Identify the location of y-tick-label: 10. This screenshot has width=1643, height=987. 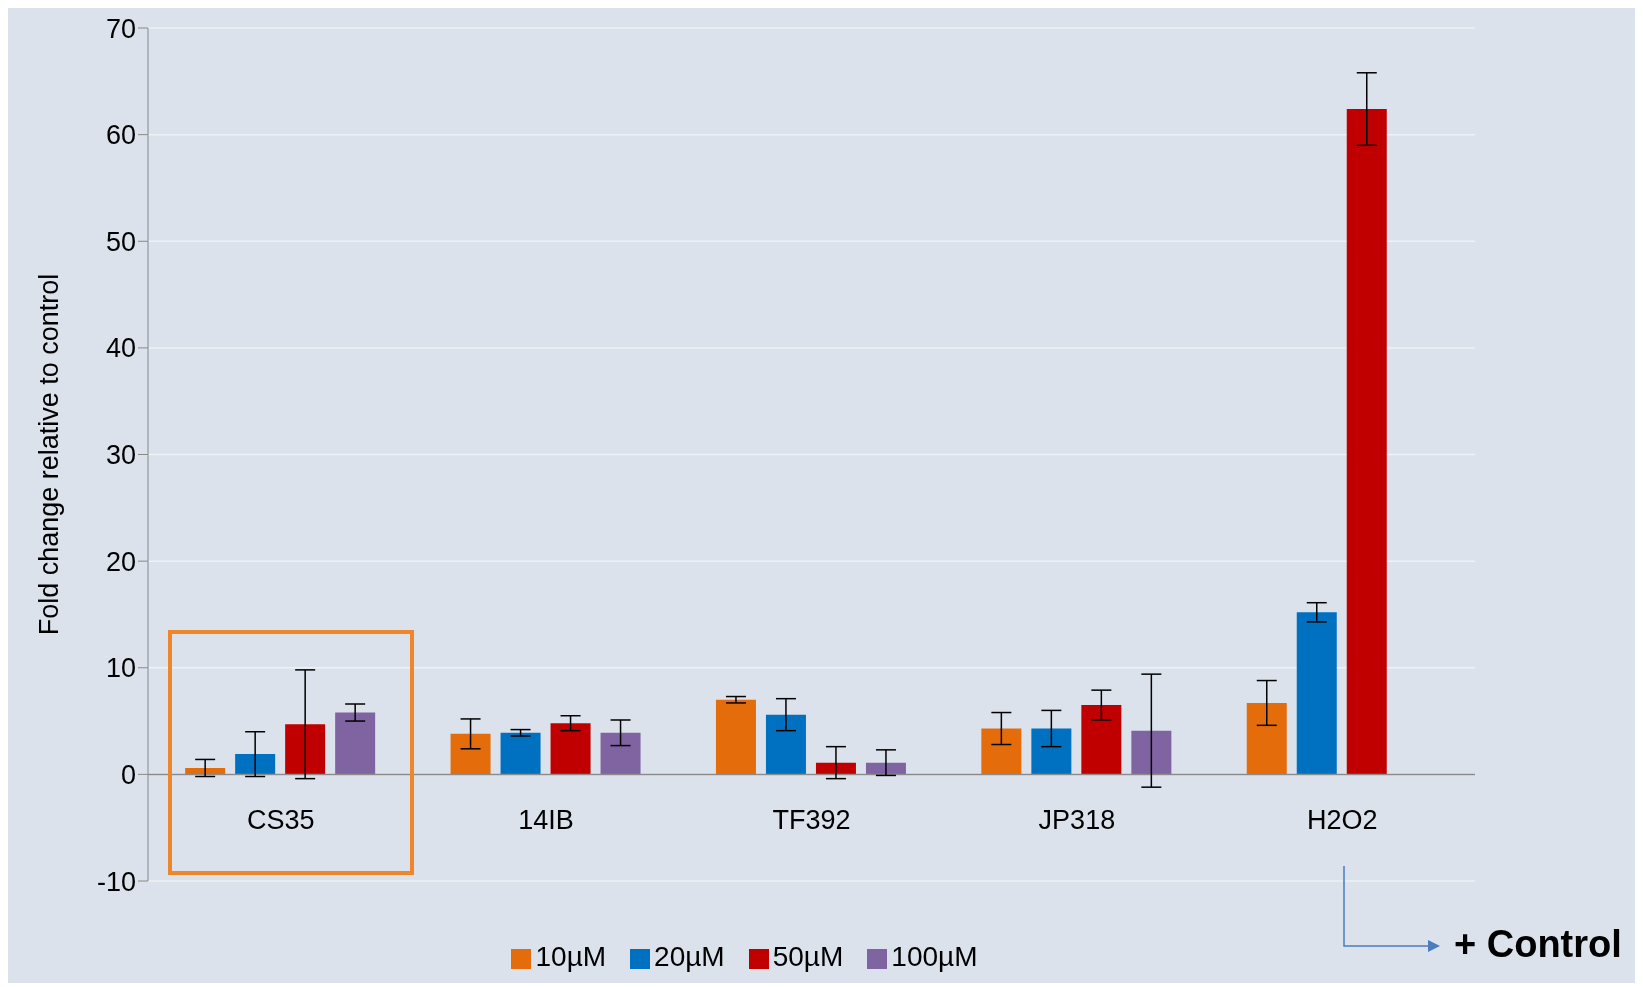
(120, 668).